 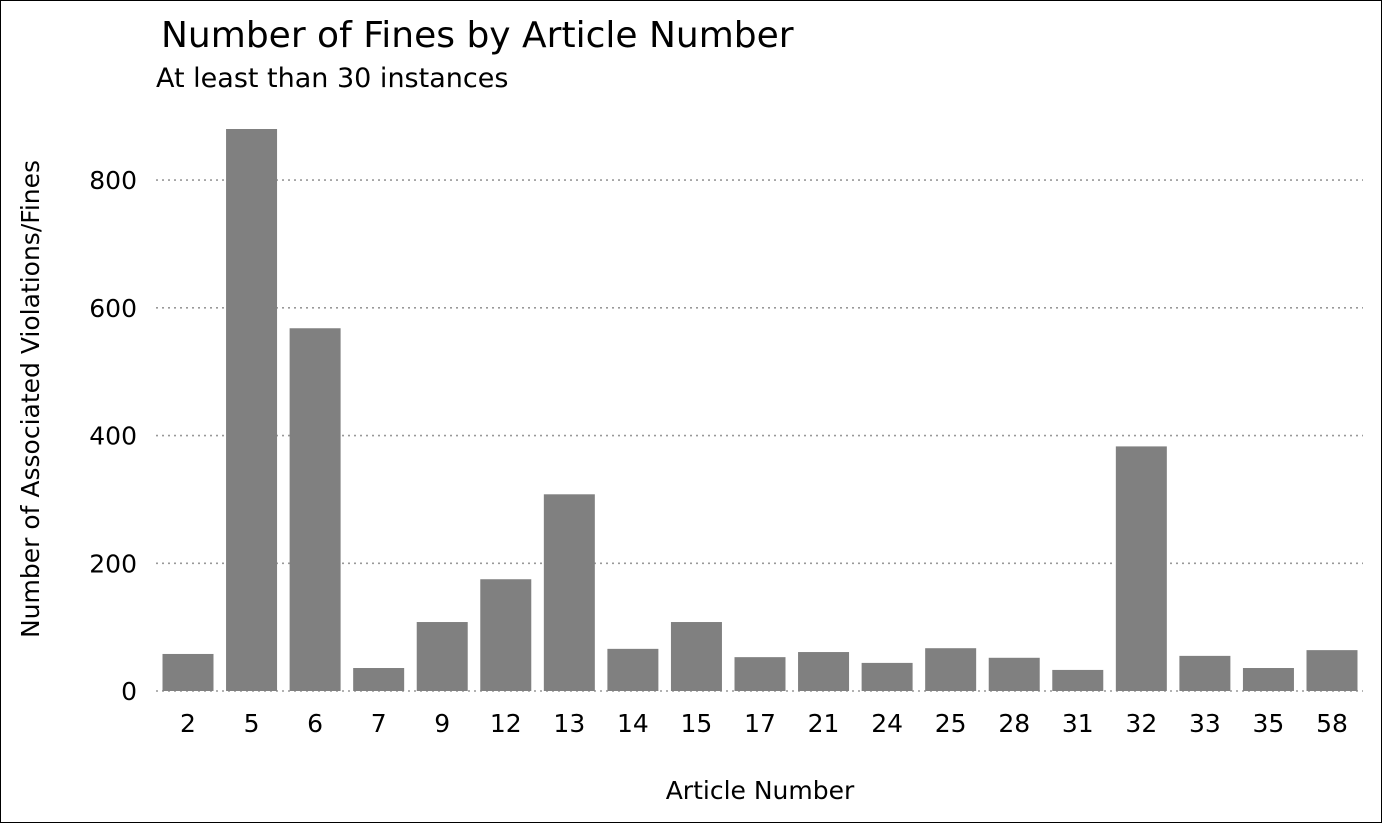 I want to click on x-tick-label: 9, so click(x=442, y=723).